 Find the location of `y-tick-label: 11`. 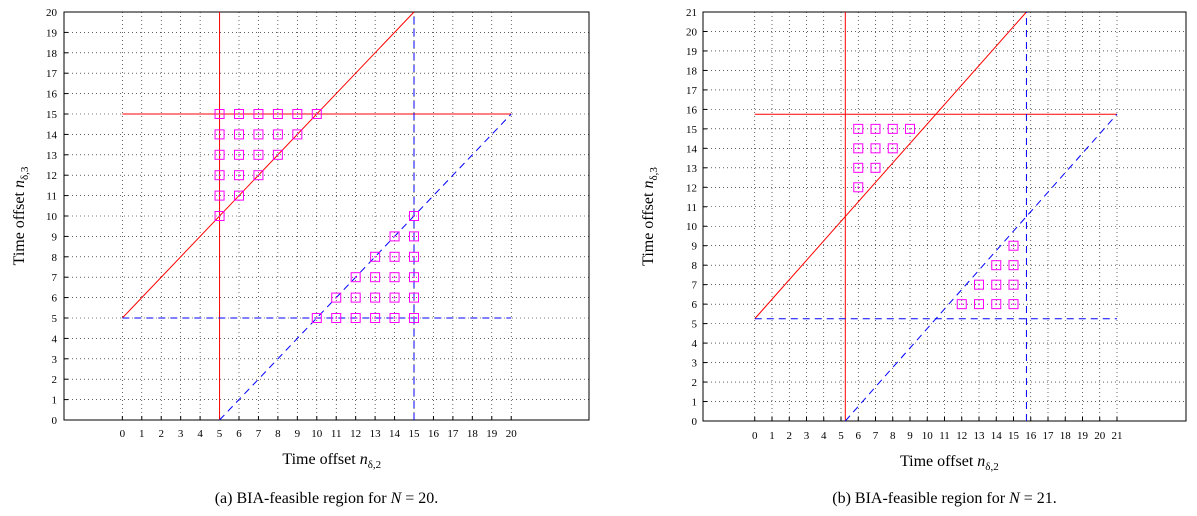

y-tick-label: 11 is located at coordinates (691, 208).